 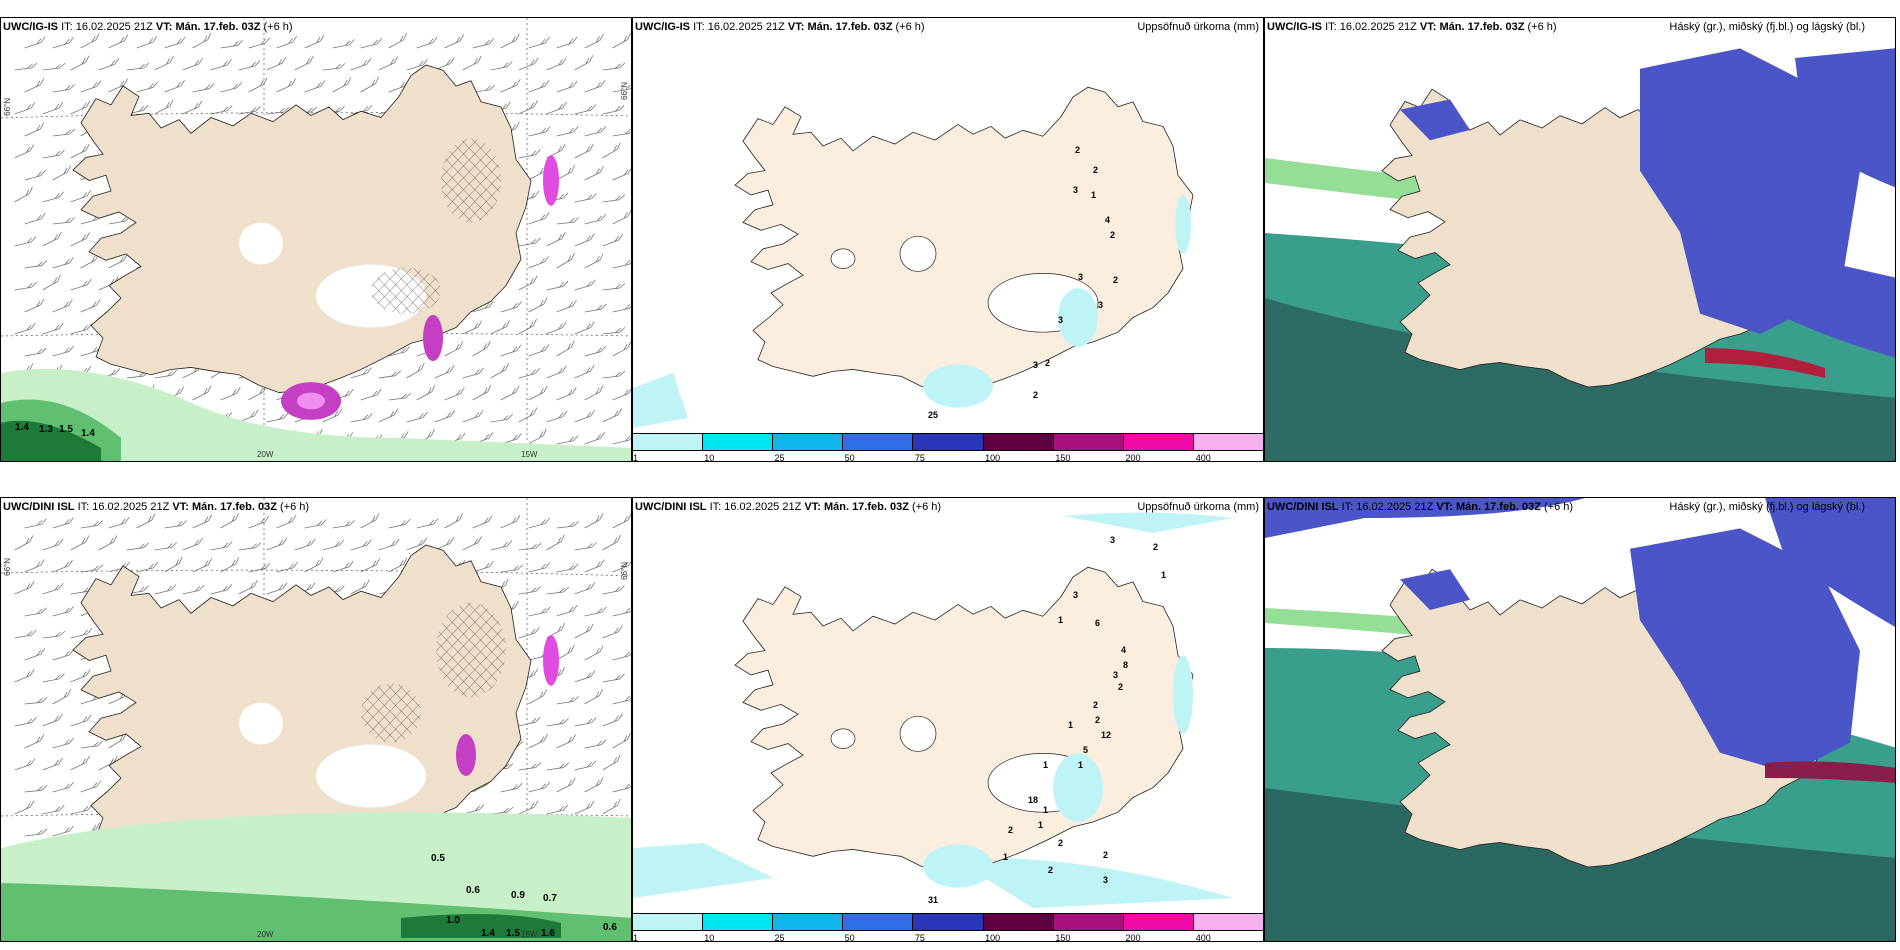 I want to click on wind-speed-label: 1.0, so click(x=453, y=920).